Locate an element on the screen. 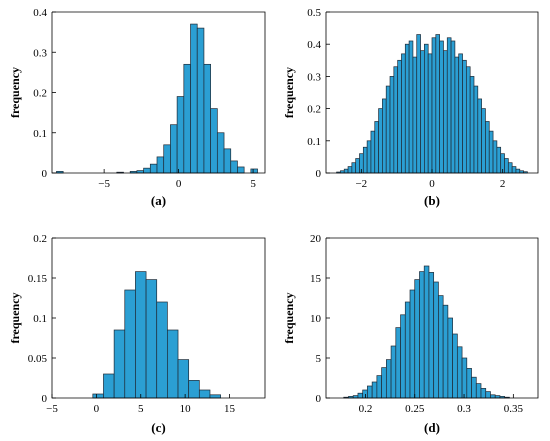 The image size is (550, 441). x-tick-label: 10 is located at coordinates (186, 409).